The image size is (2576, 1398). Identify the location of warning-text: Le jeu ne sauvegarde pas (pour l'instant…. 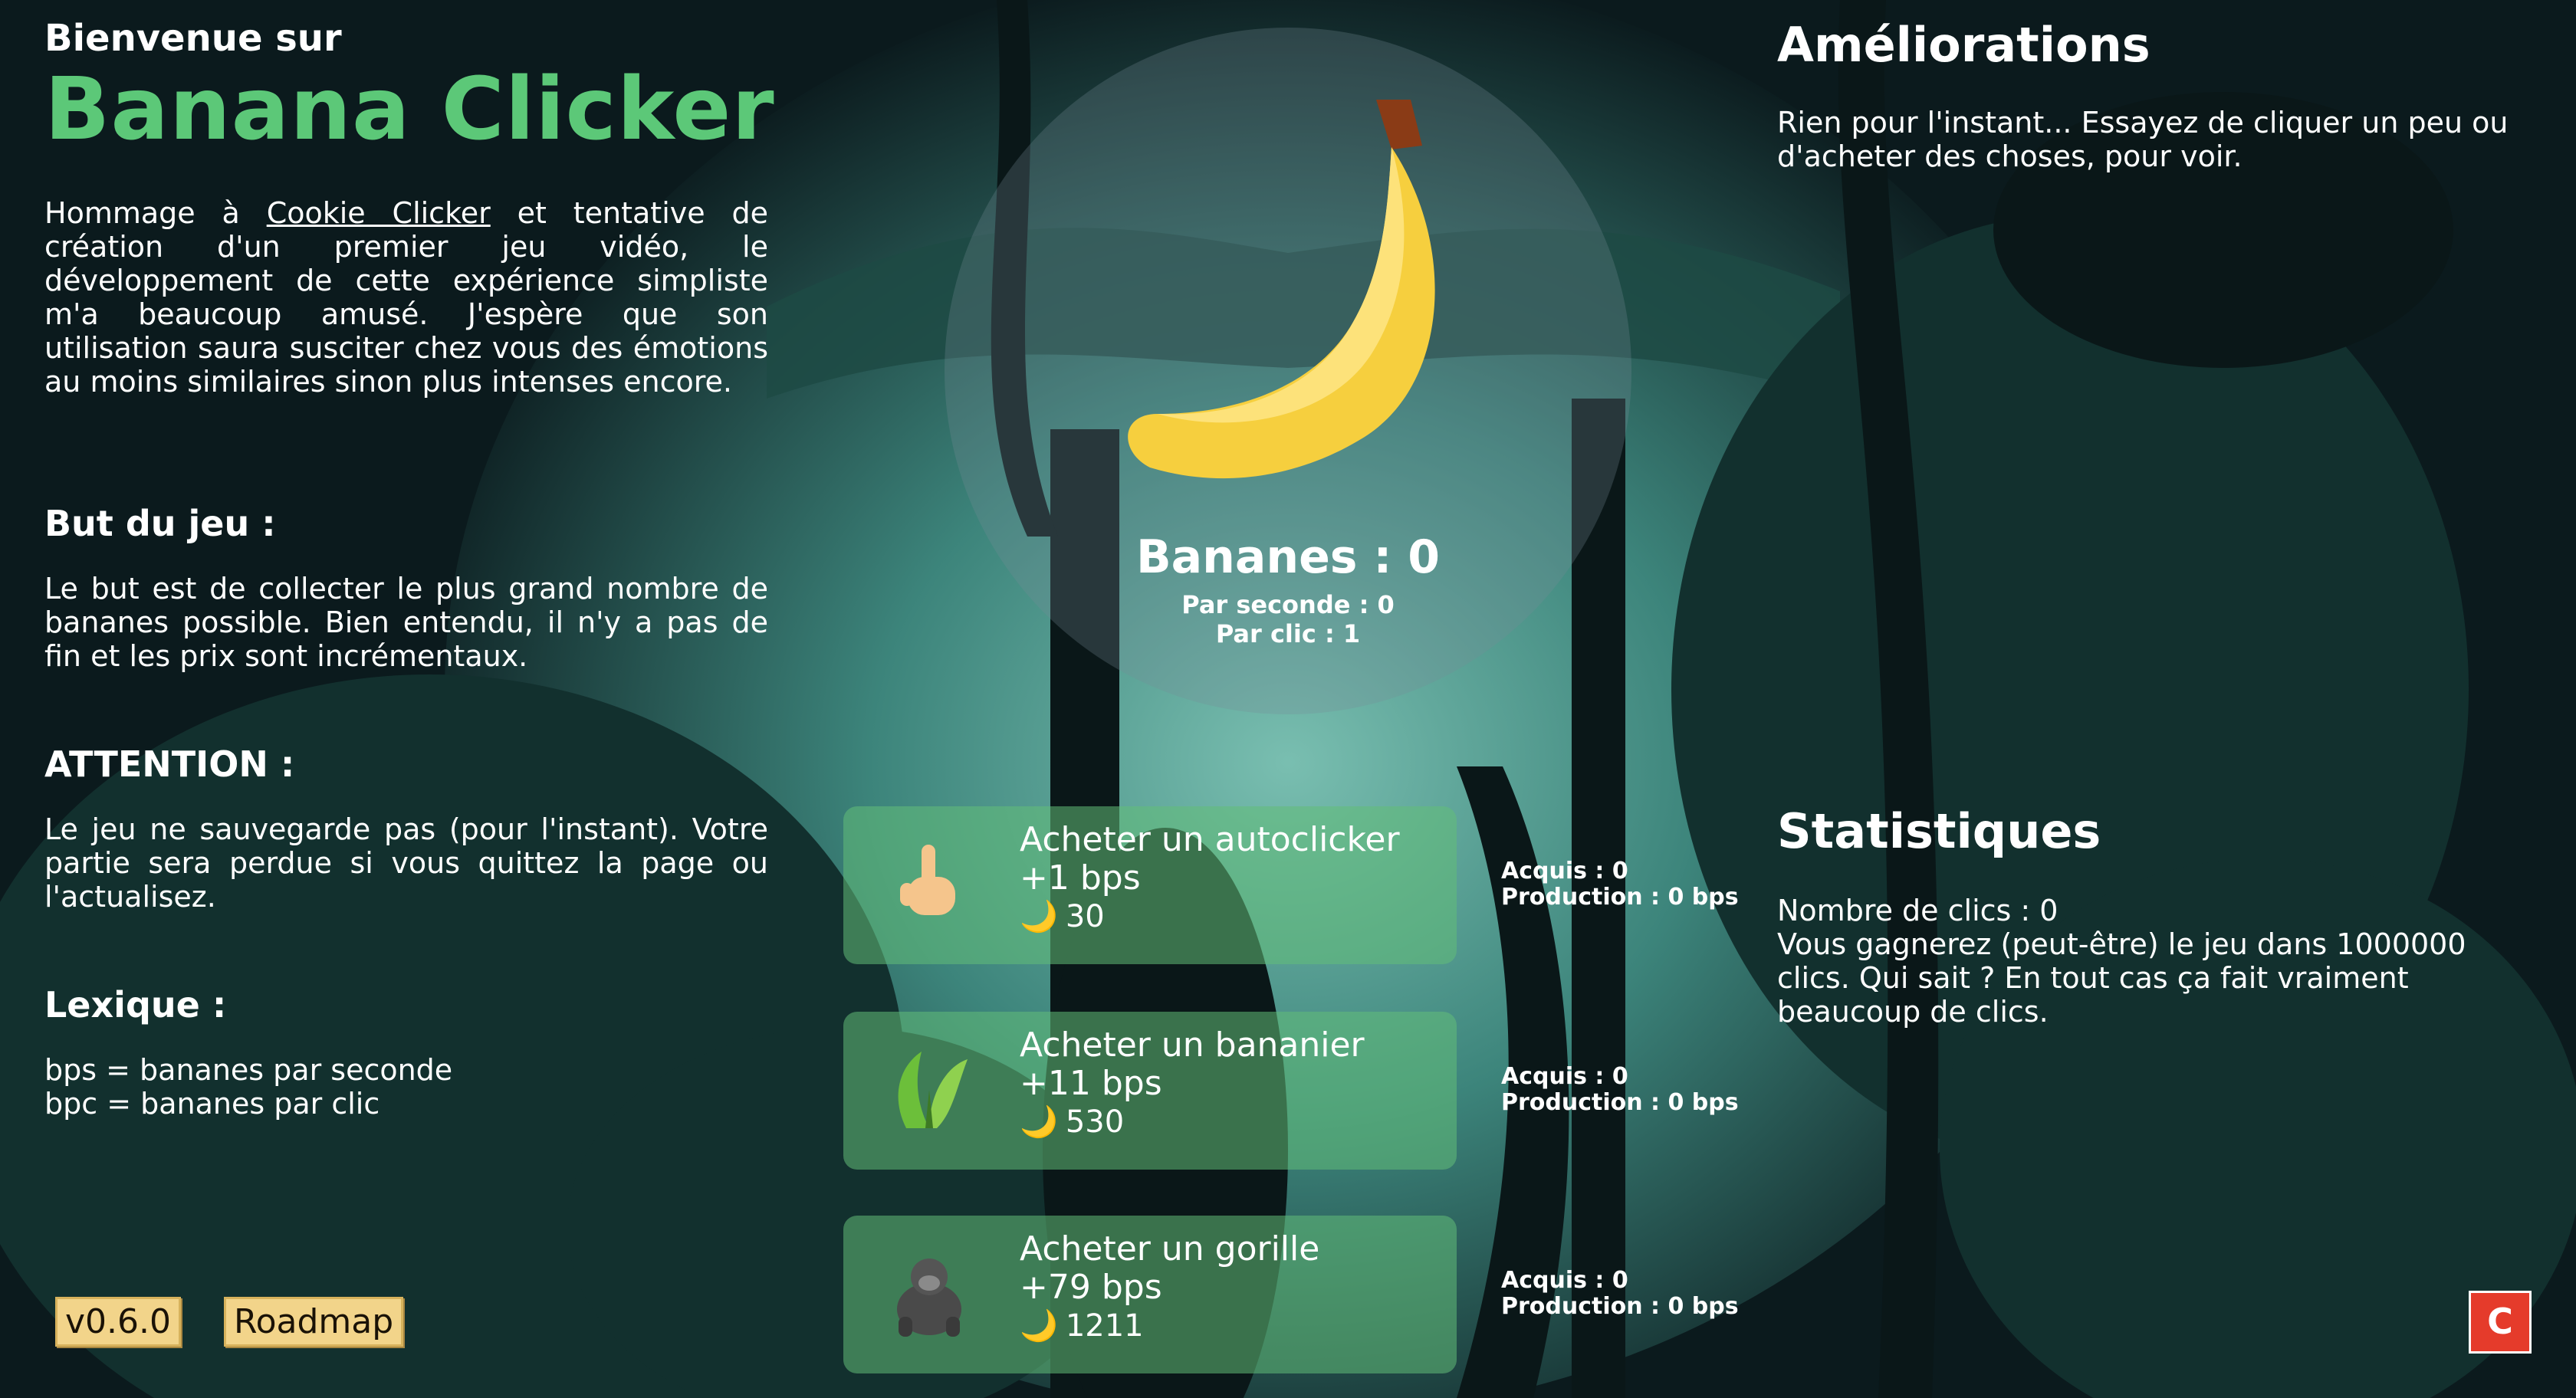
(406, 863).